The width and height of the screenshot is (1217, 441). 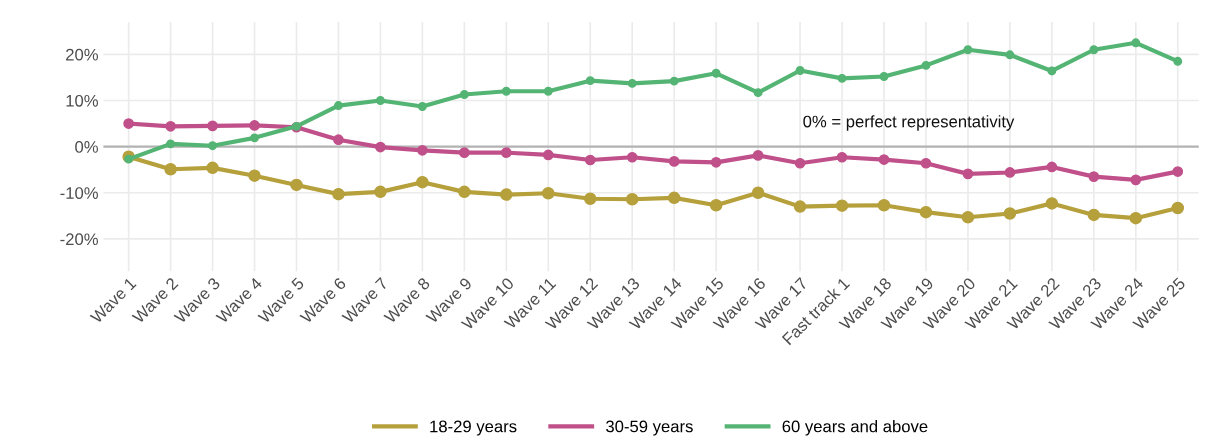 What do you see at coordinates (473, 428) in the screenshot?
I see `legend-label: 18-29 years` at bounding box center [473, 428].